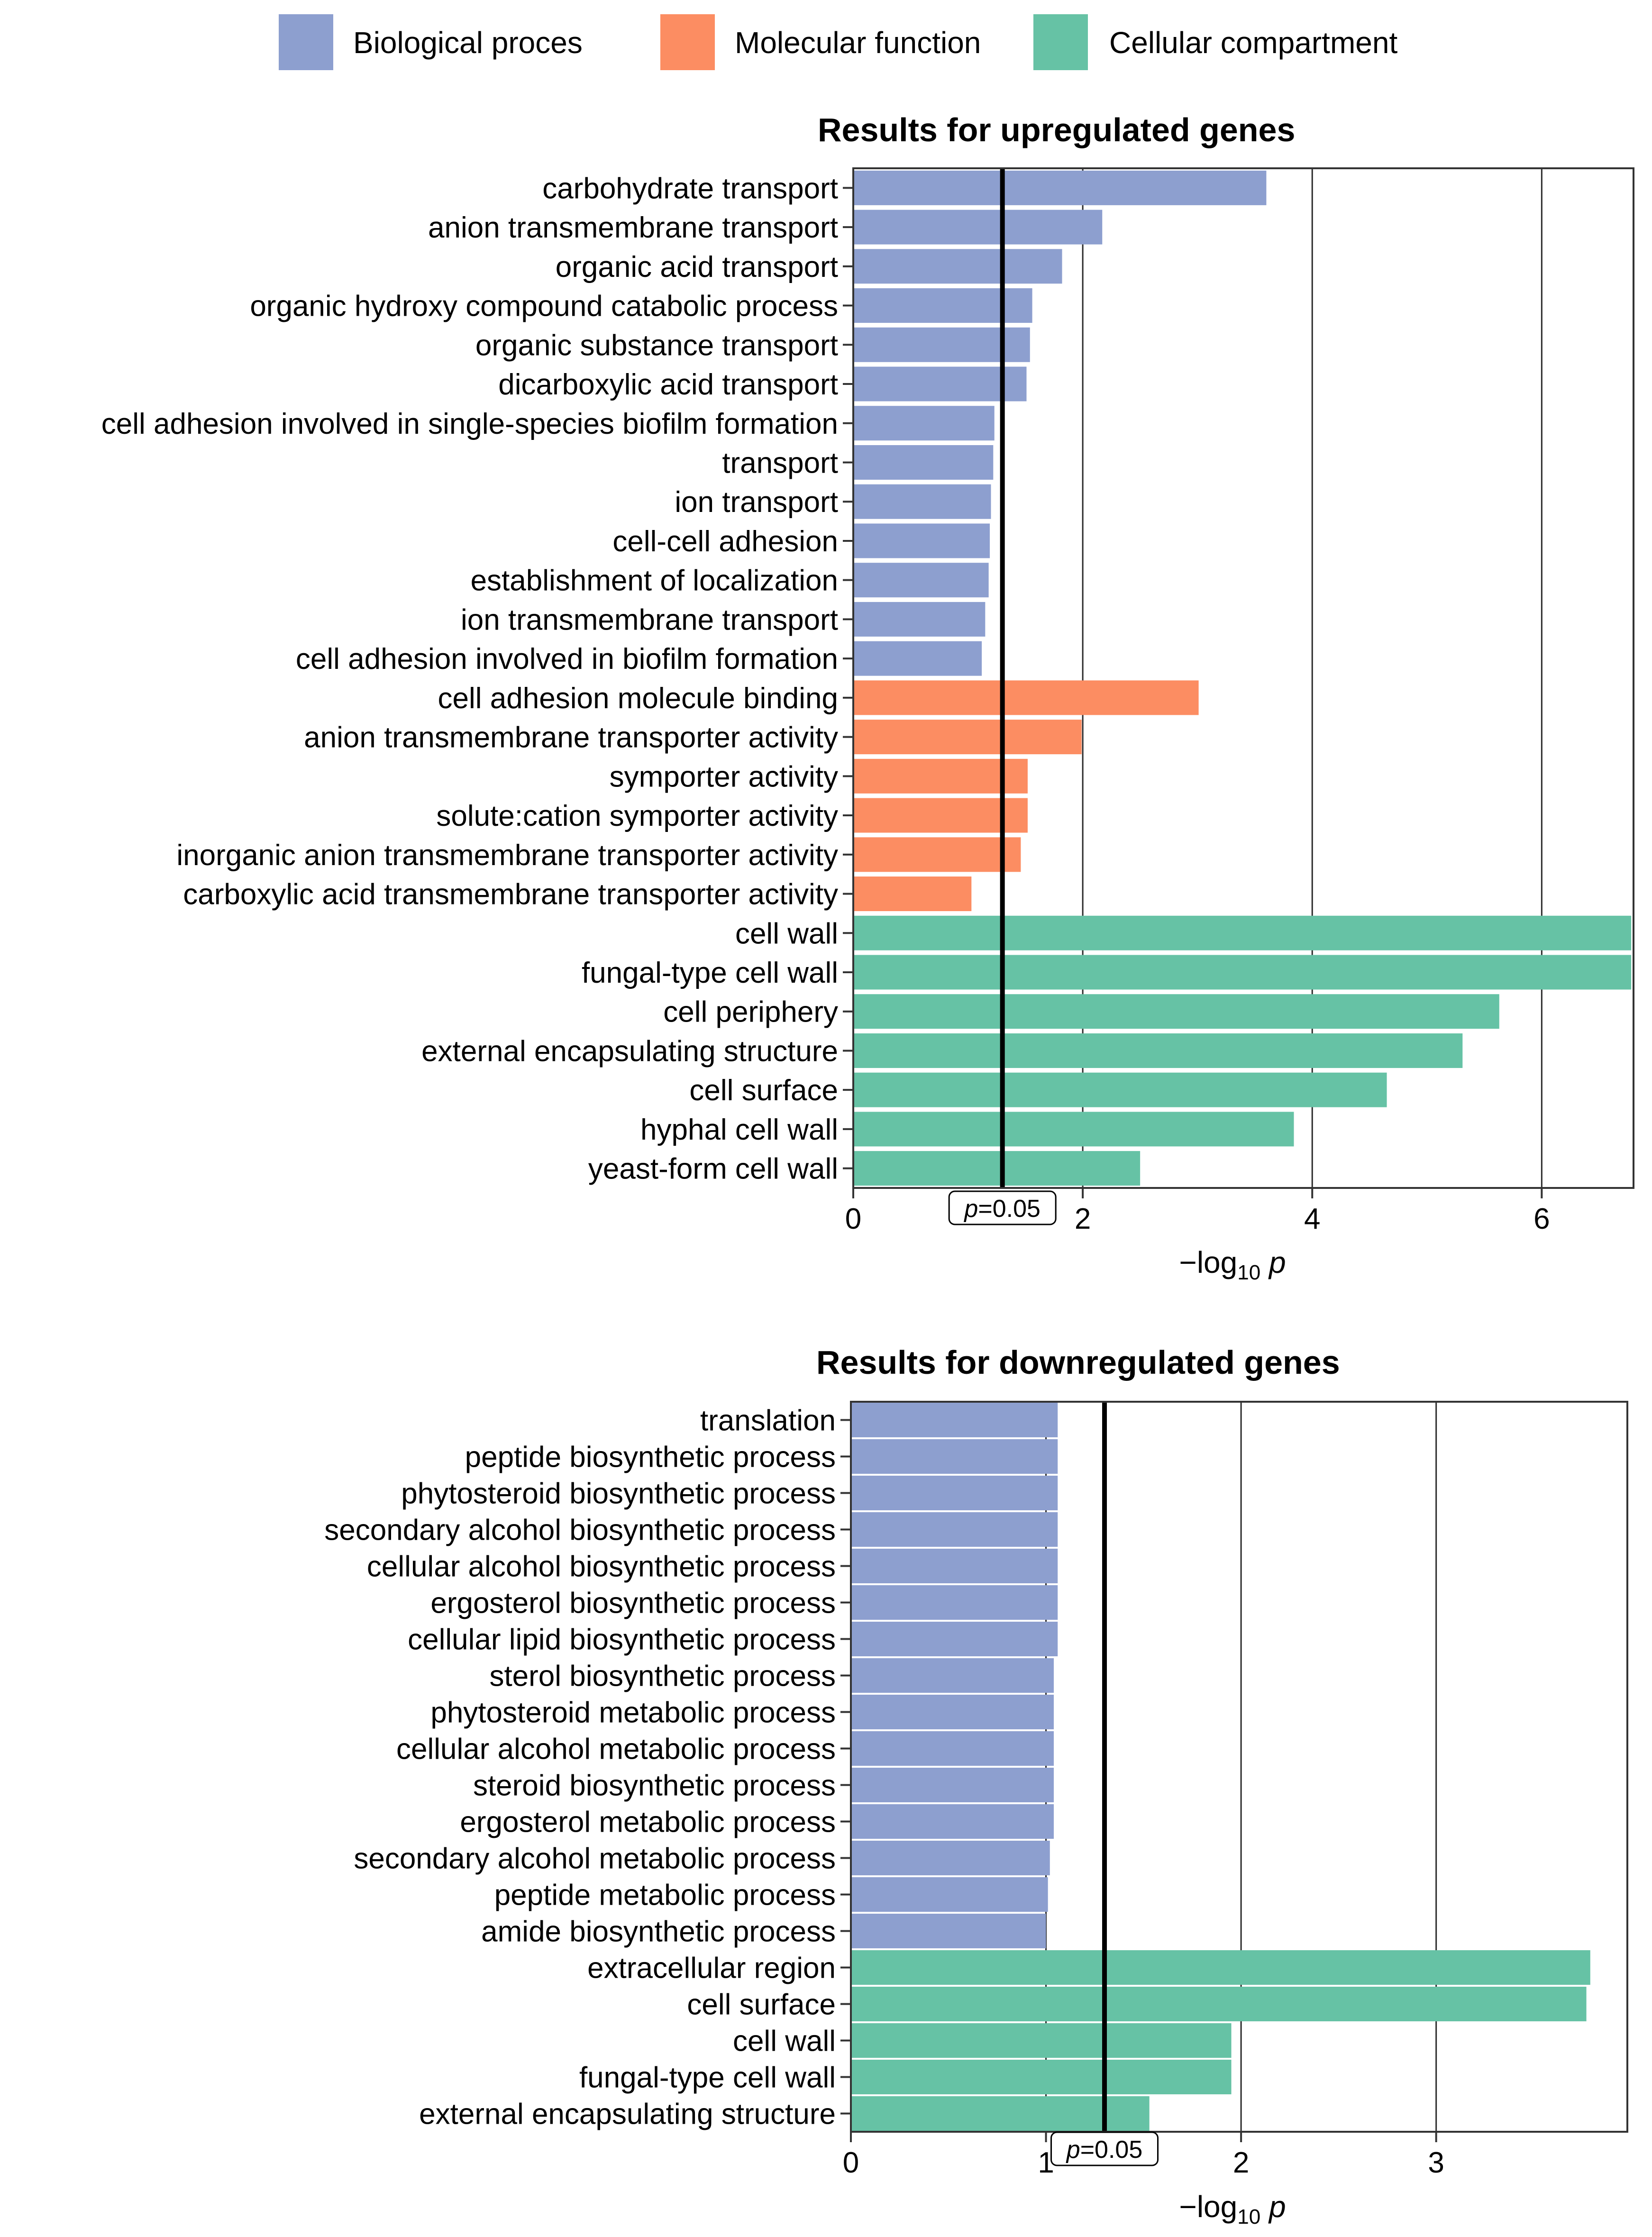 The image size is (1652, 2237). What do you see at coordinates (616, 1750) in the screenshot?
I see `category-label: cellular alcohol metabolic process` at bounding box center [616, 1750].